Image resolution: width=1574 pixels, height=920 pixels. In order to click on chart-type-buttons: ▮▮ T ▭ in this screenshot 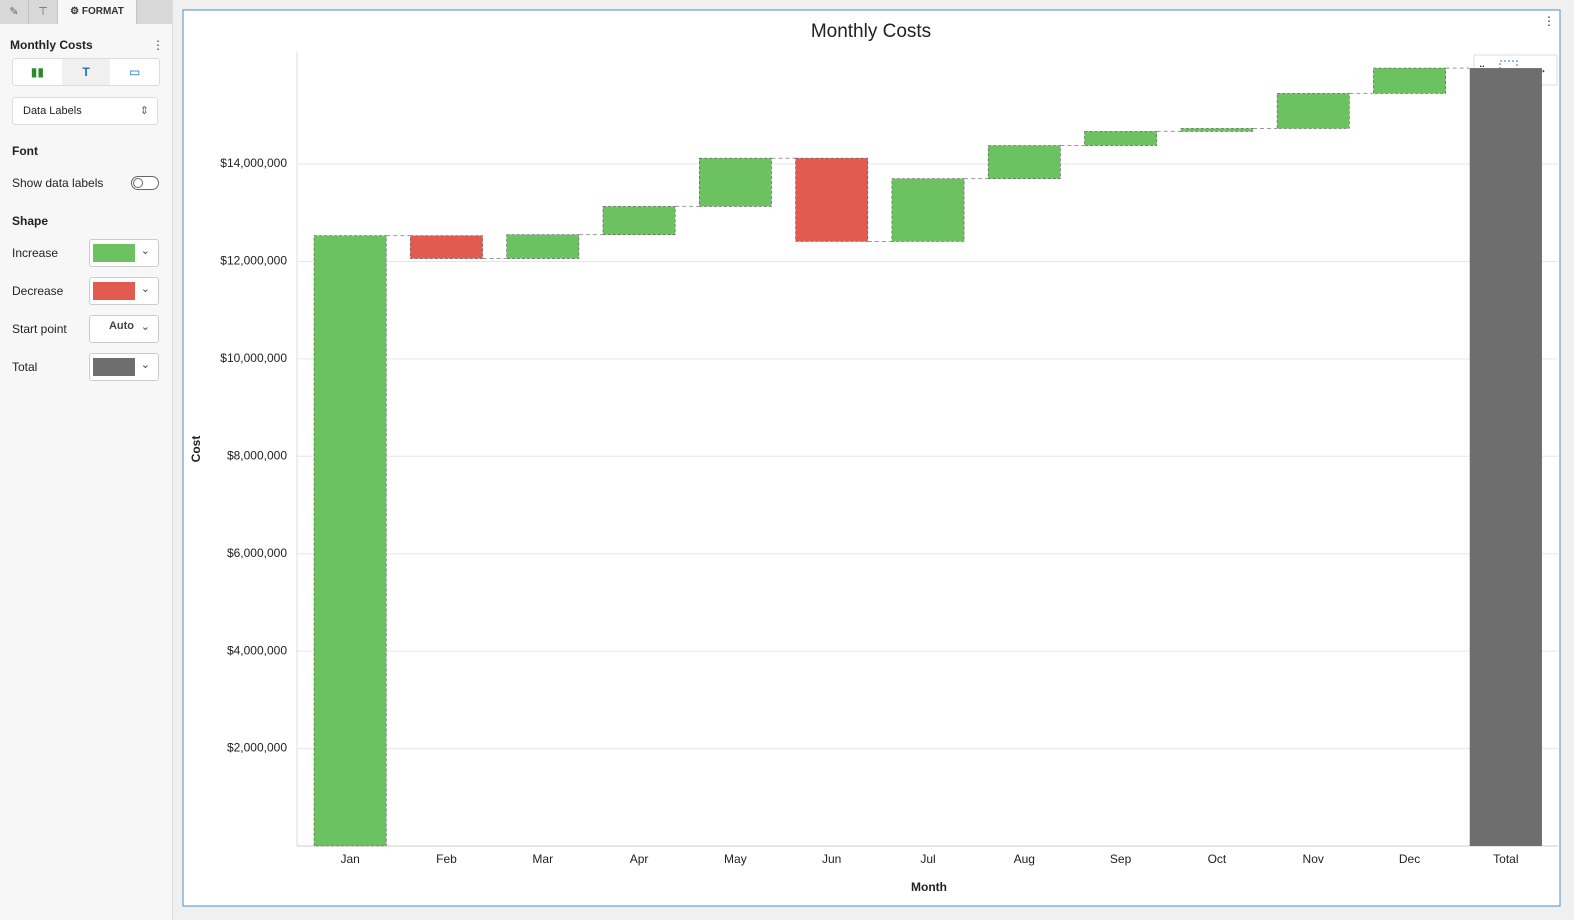, I will do `click(86, 72)`.